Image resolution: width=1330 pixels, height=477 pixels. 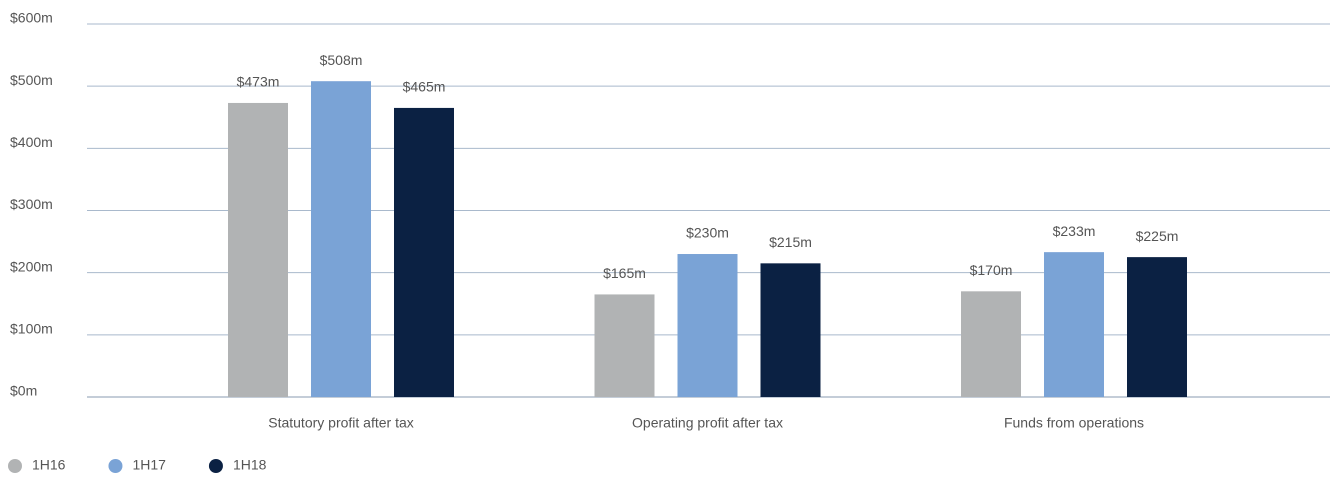 What do you see at coordinates (424, 87) in the screenshot?
I see `value-label: $465m` at bounding box center [424, 87].